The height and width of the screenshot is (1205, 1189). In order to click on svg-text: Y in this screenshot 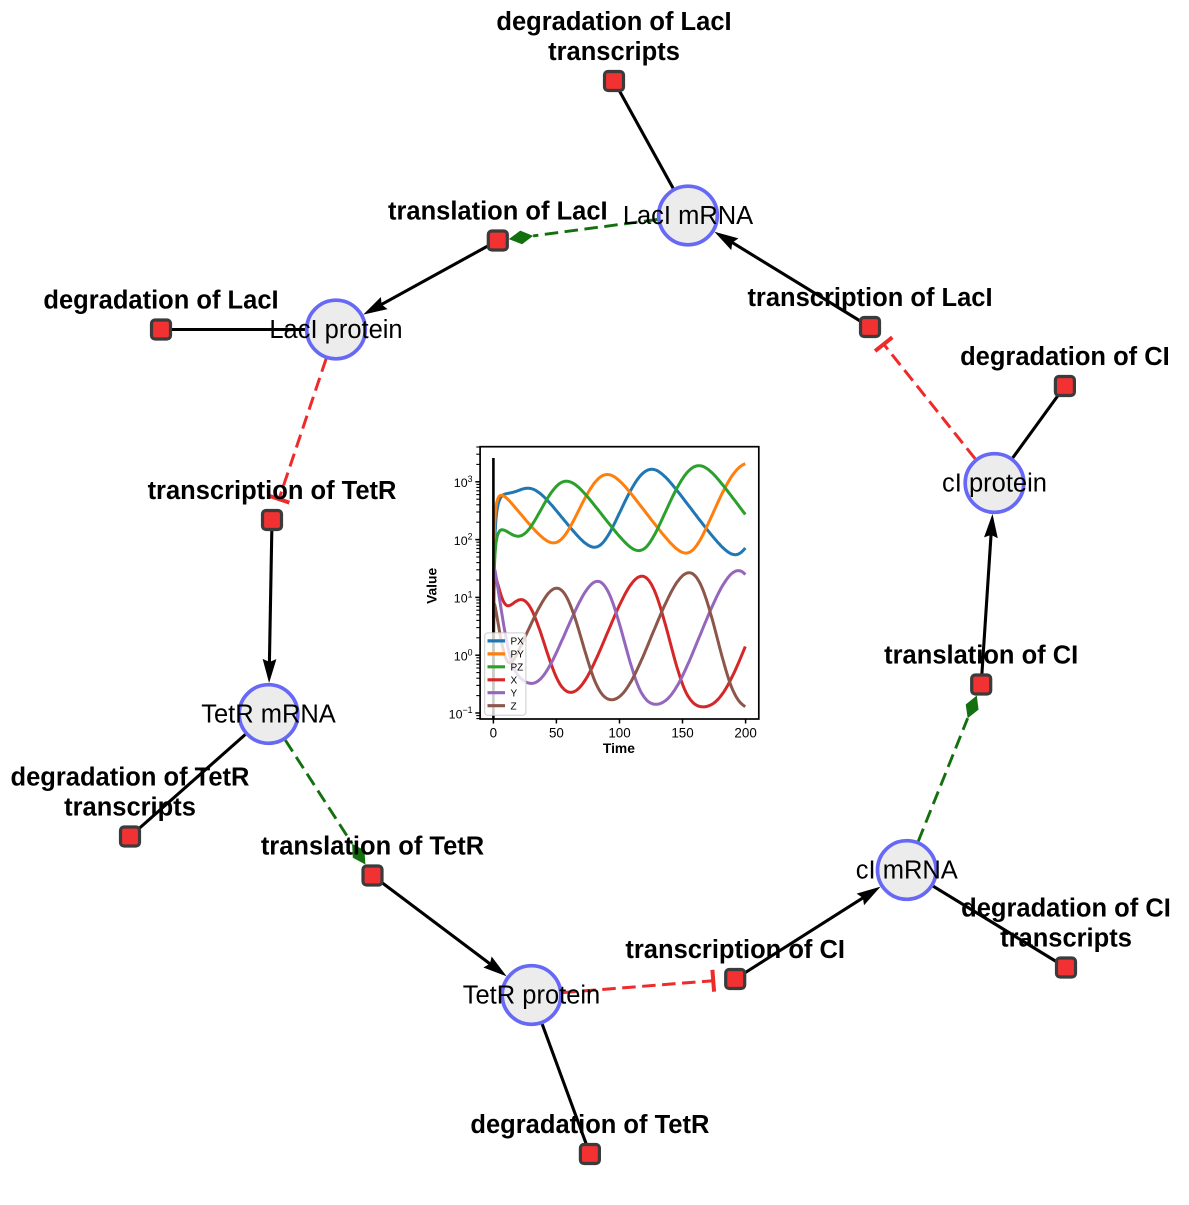, I will do `click(514, 693)`.